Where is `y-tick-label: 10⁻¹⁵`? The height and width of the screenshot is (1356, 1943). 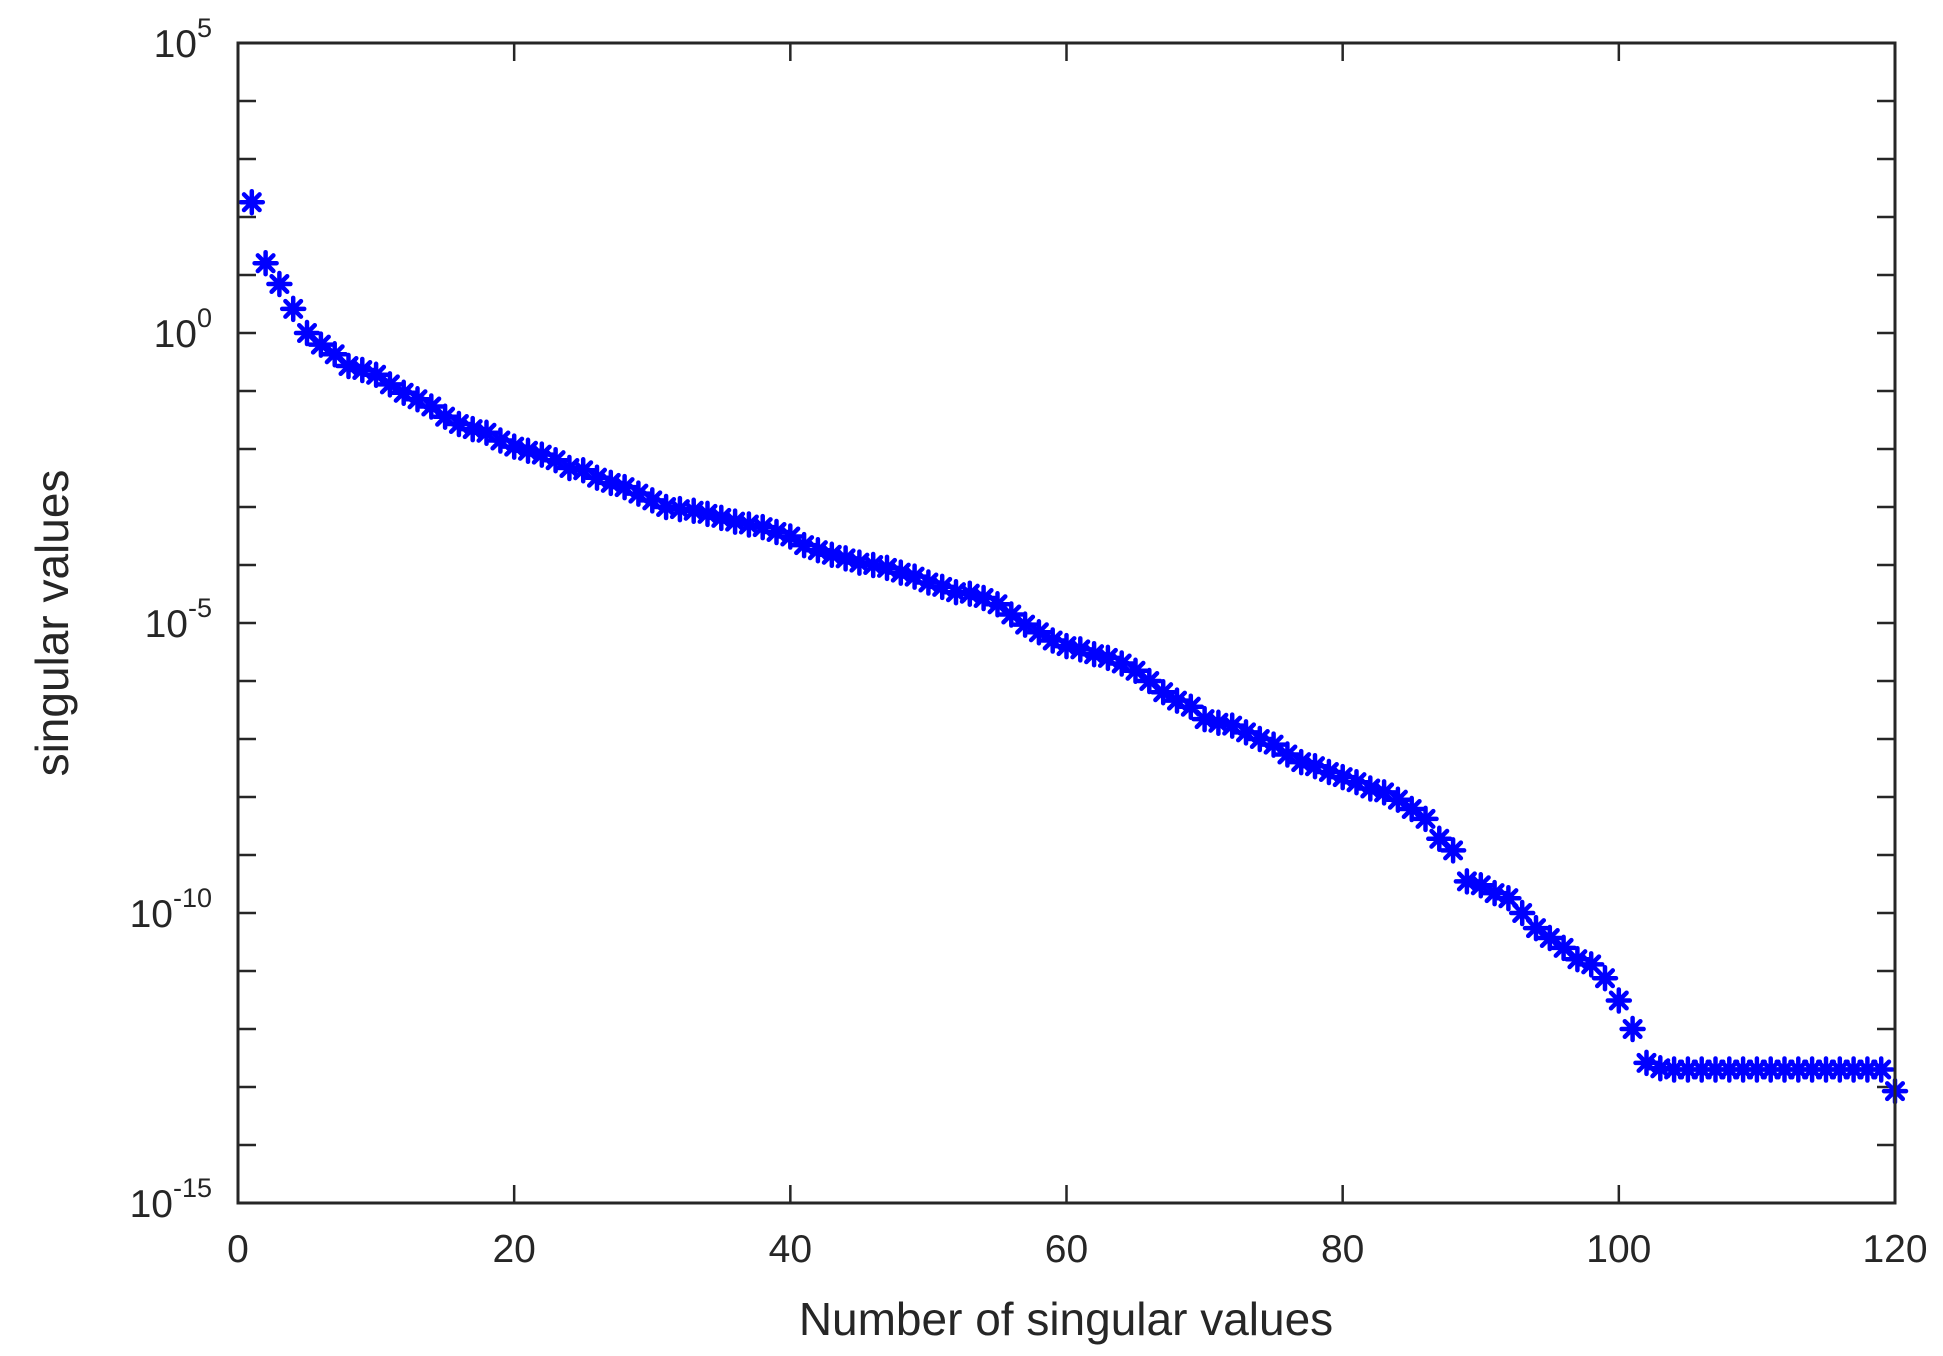
y-tick-label: 10⁻¹⁵ is located at coordinates (171, 1199).